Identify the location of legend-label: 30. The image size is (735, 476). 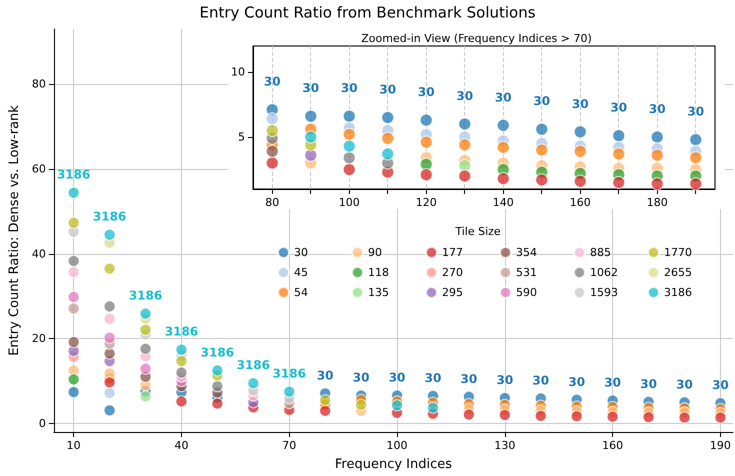
(301, 252).